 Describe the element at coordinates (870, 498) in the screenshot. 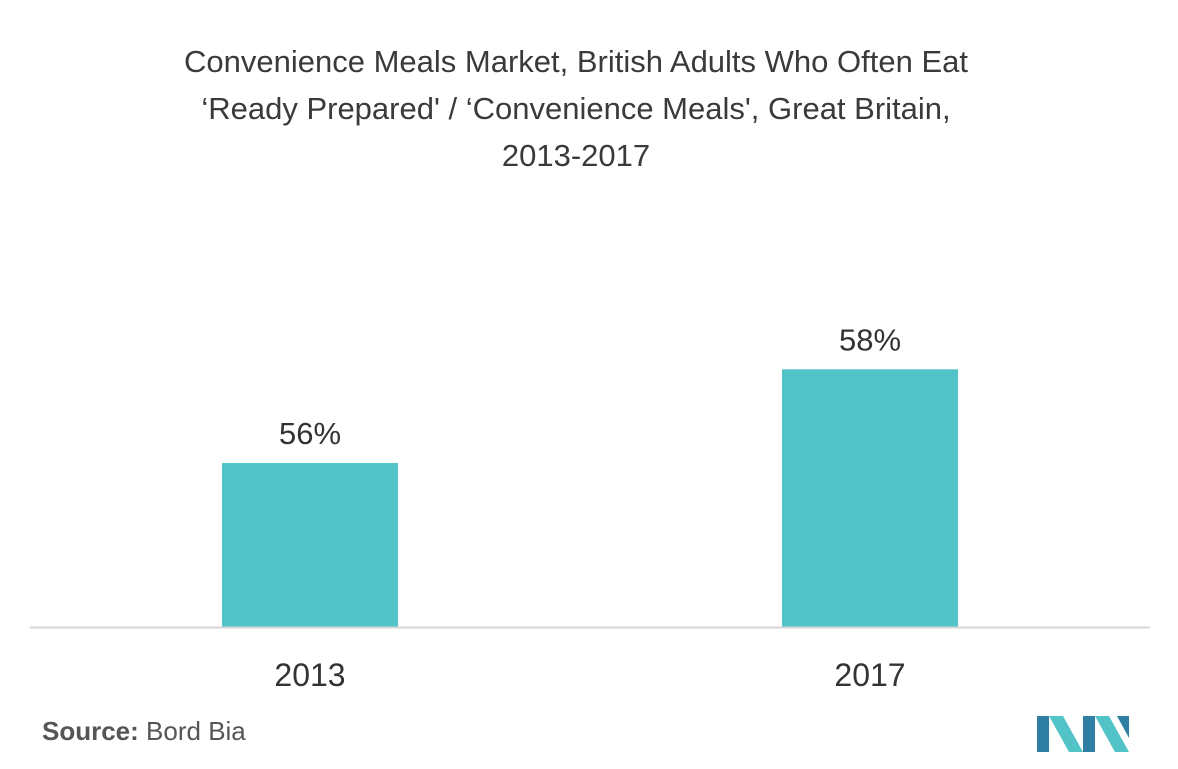

I see `bar-2017` at that location.